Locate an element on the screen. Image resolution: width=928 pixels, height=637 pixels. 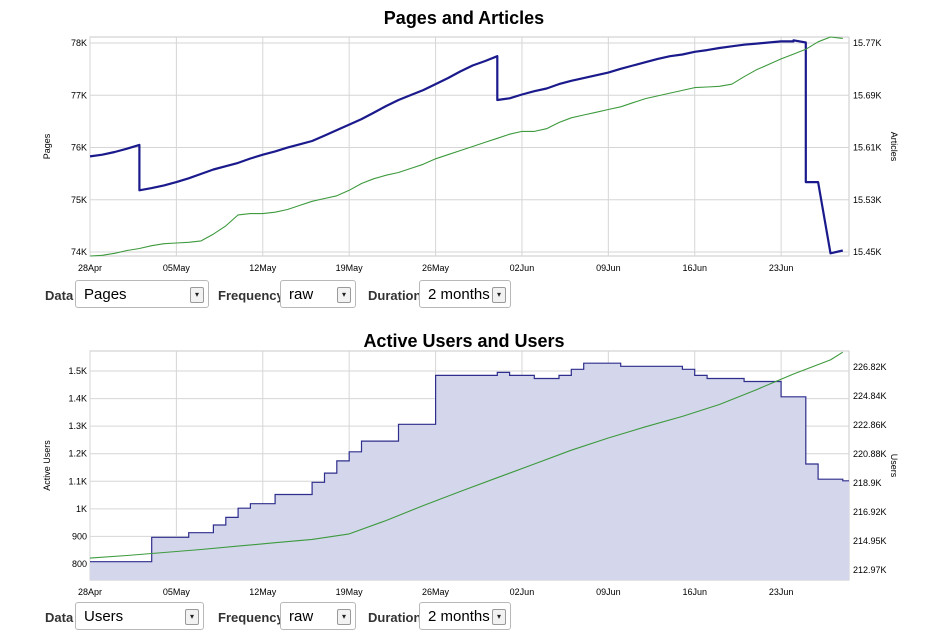
chart-title-pages-articles: Pages and Articles is located at coordinates (464, 18).